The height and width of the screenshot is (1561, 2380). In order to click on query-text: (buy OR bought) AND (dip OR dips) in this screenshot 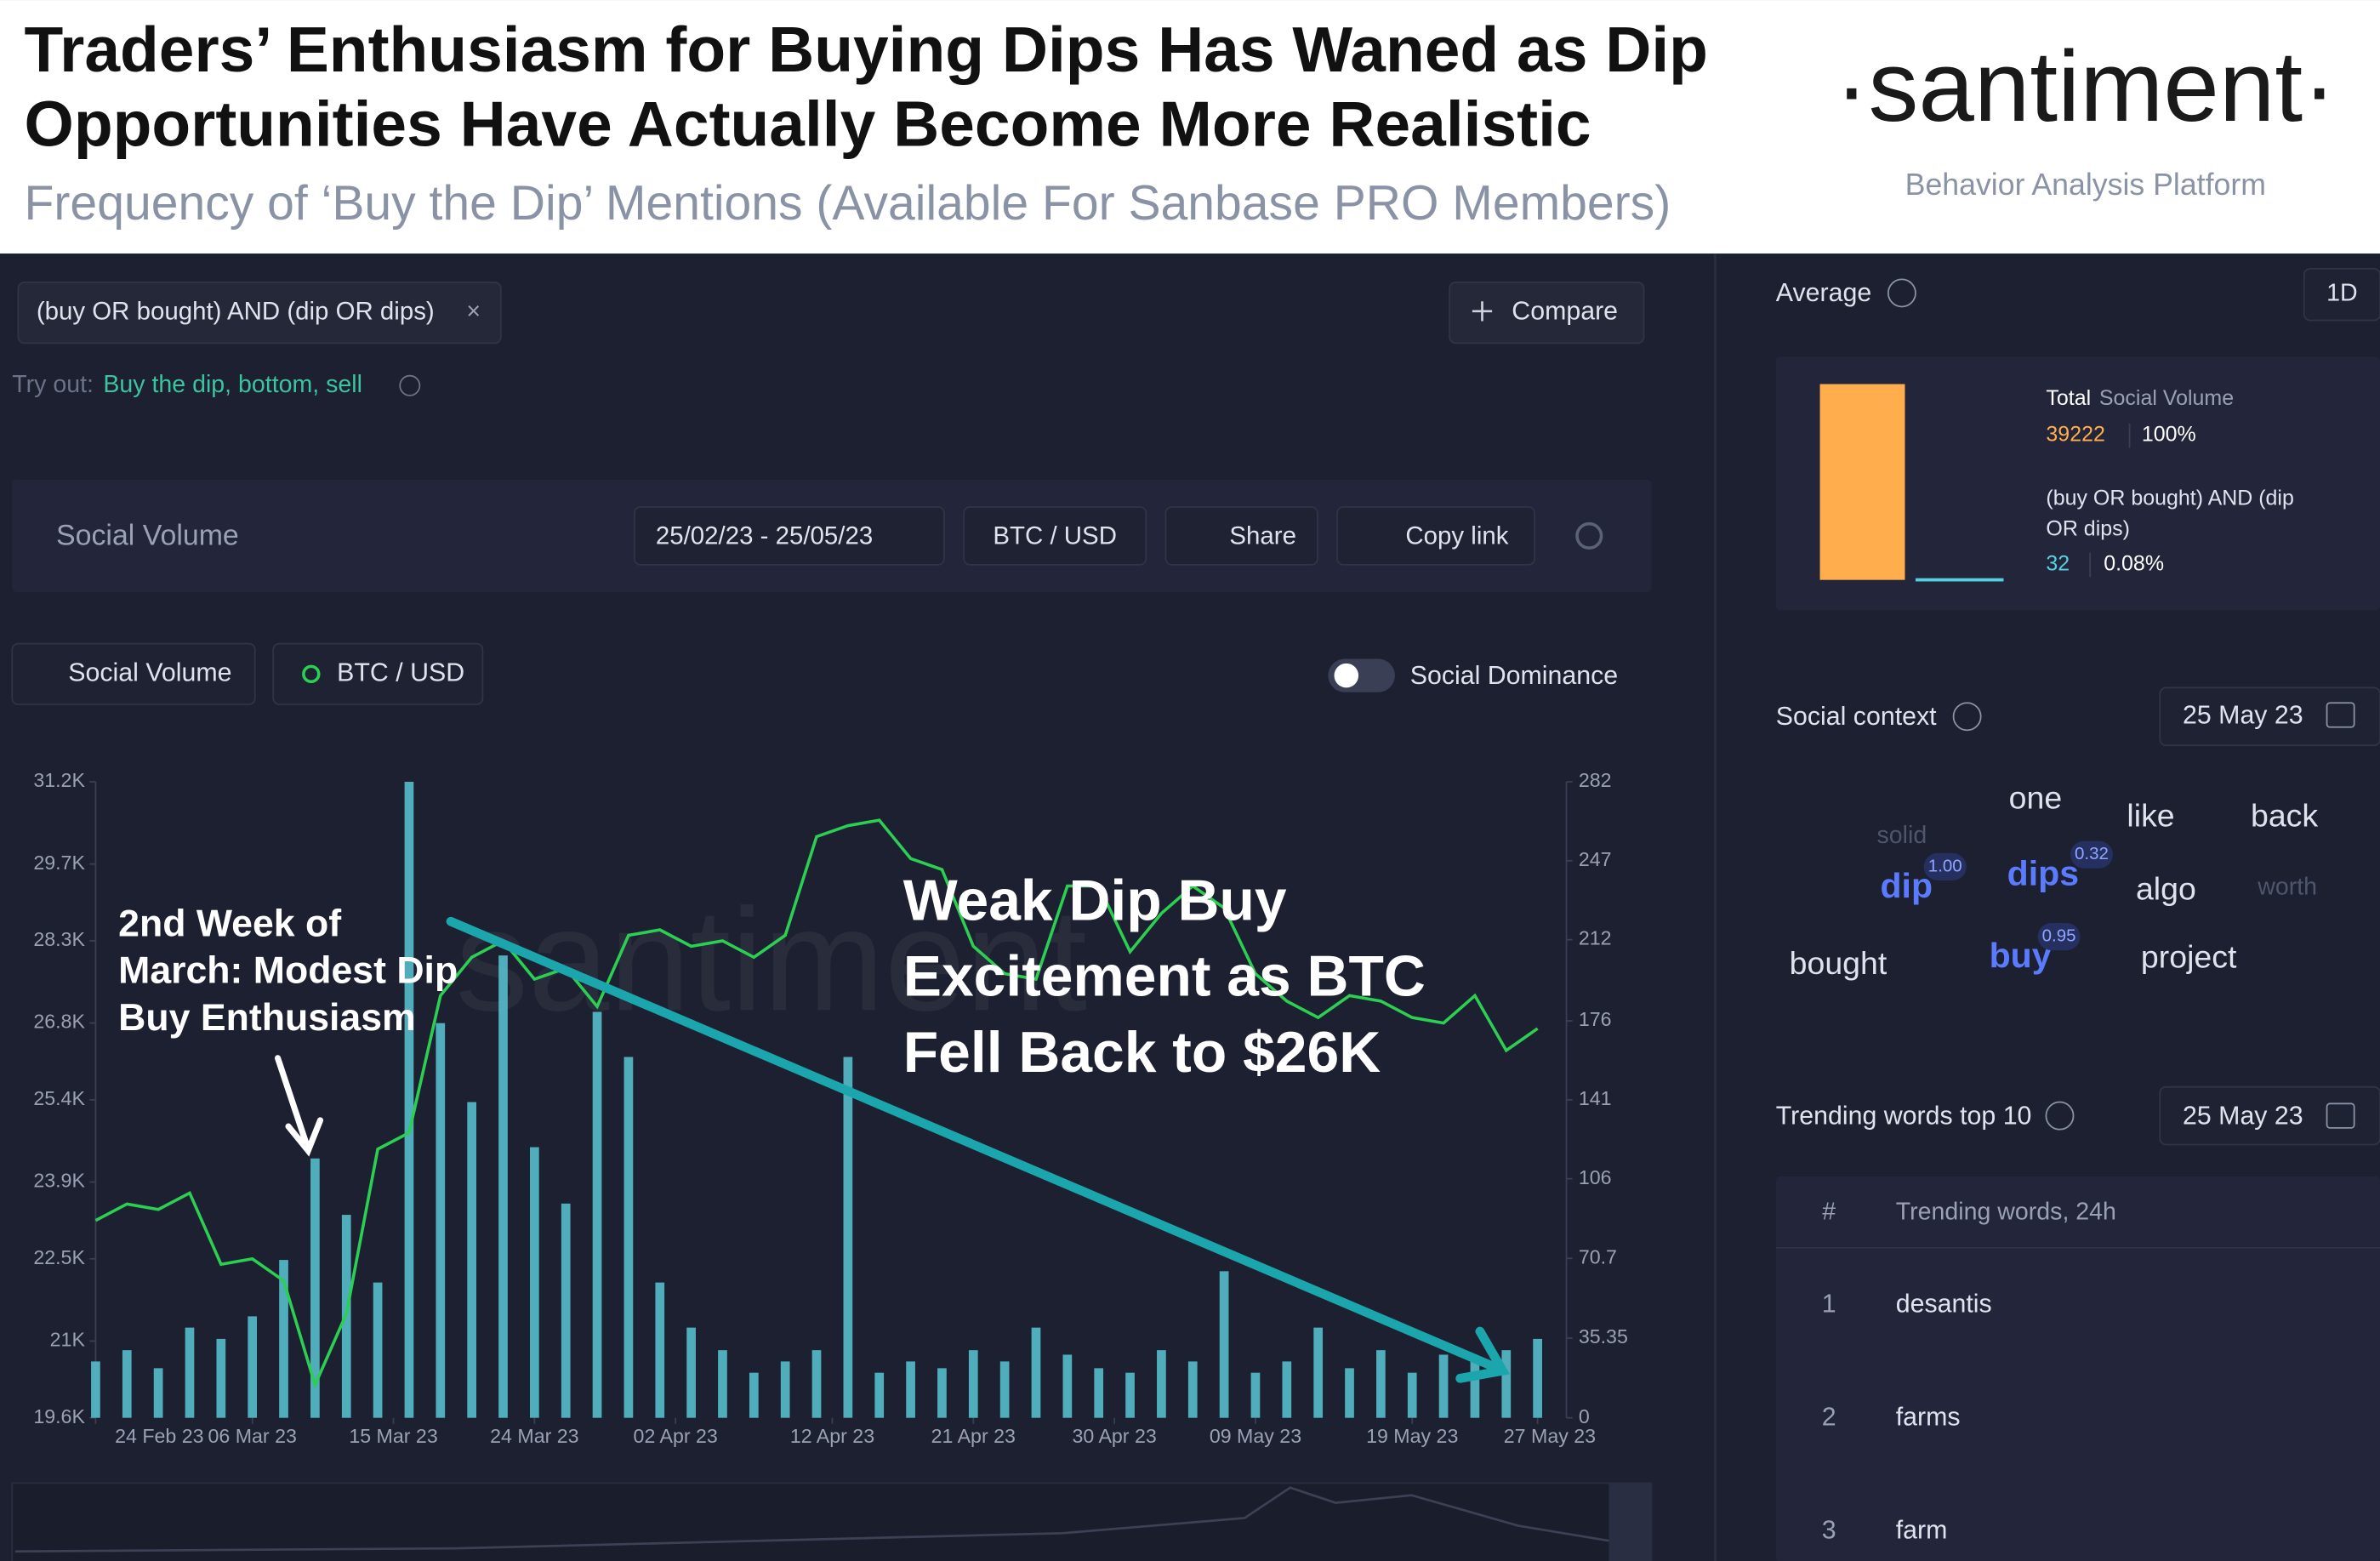, I will do `click(236, 311)`.